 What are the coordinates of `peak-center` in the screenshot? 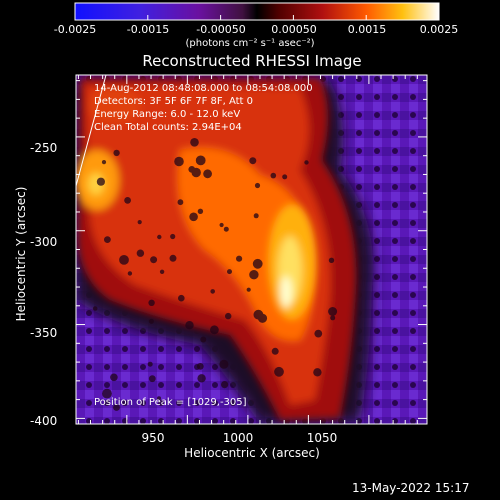 It's located at (286, 292).